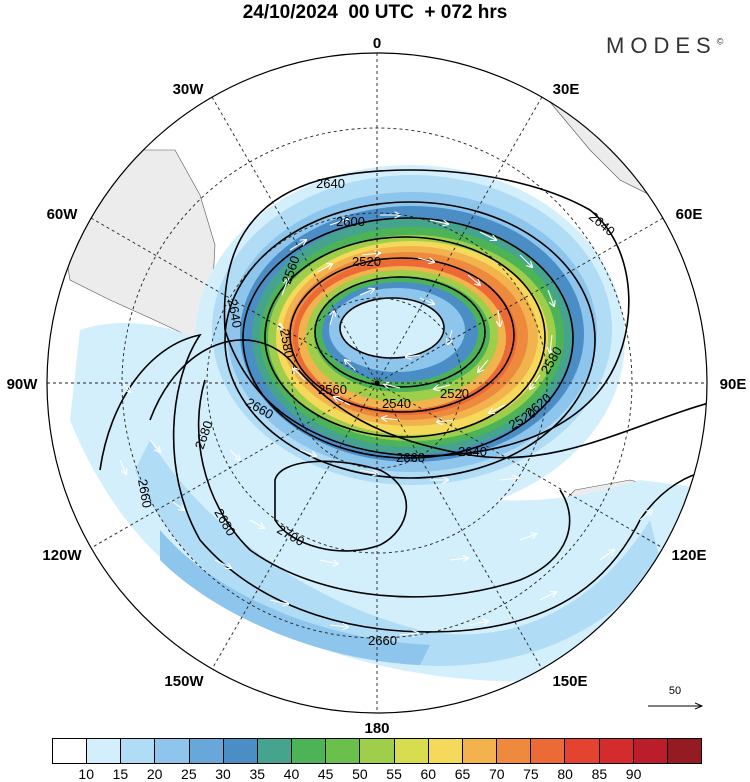  What do you see at coordinates (154, 774) in the screenshot?
I see `colorbar-tick-label: 20` at bounding box center [154, 774].